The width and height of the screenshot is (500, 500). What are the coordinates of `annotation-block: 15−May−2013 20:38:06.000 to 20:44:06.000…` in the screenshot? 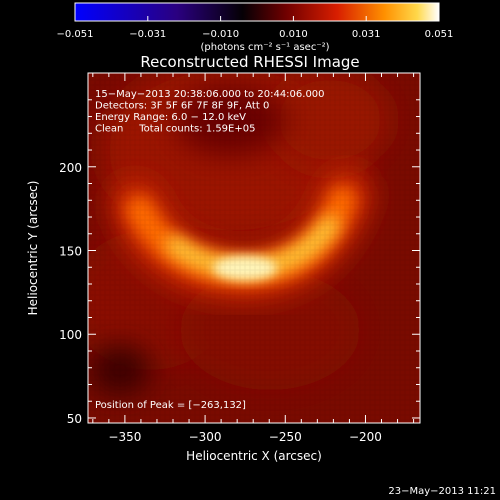 It's located at (210, 112).